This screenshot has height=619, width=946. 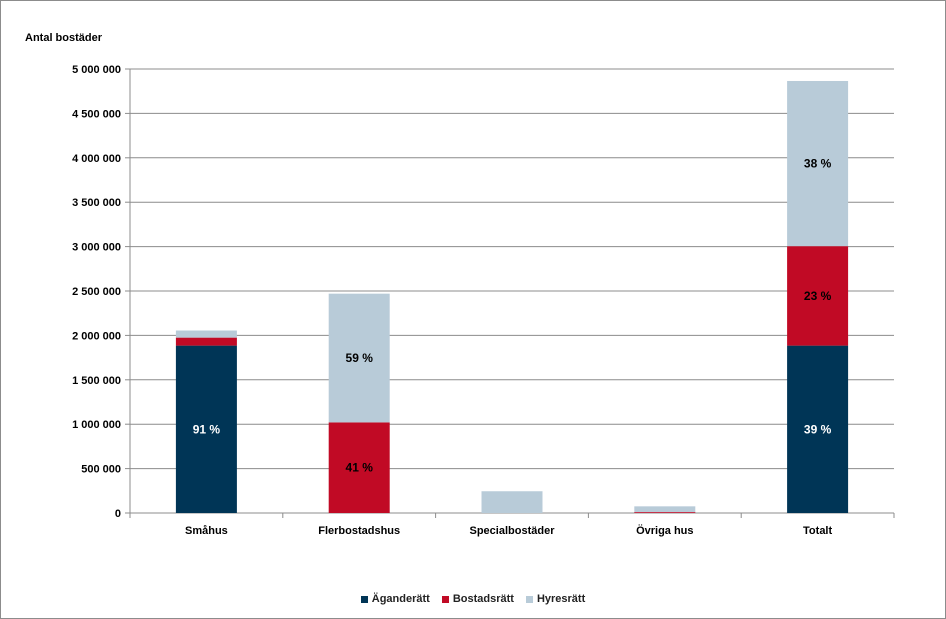 I want to click on y-tick-label: 3 000 000, so click(x=96, y=248).